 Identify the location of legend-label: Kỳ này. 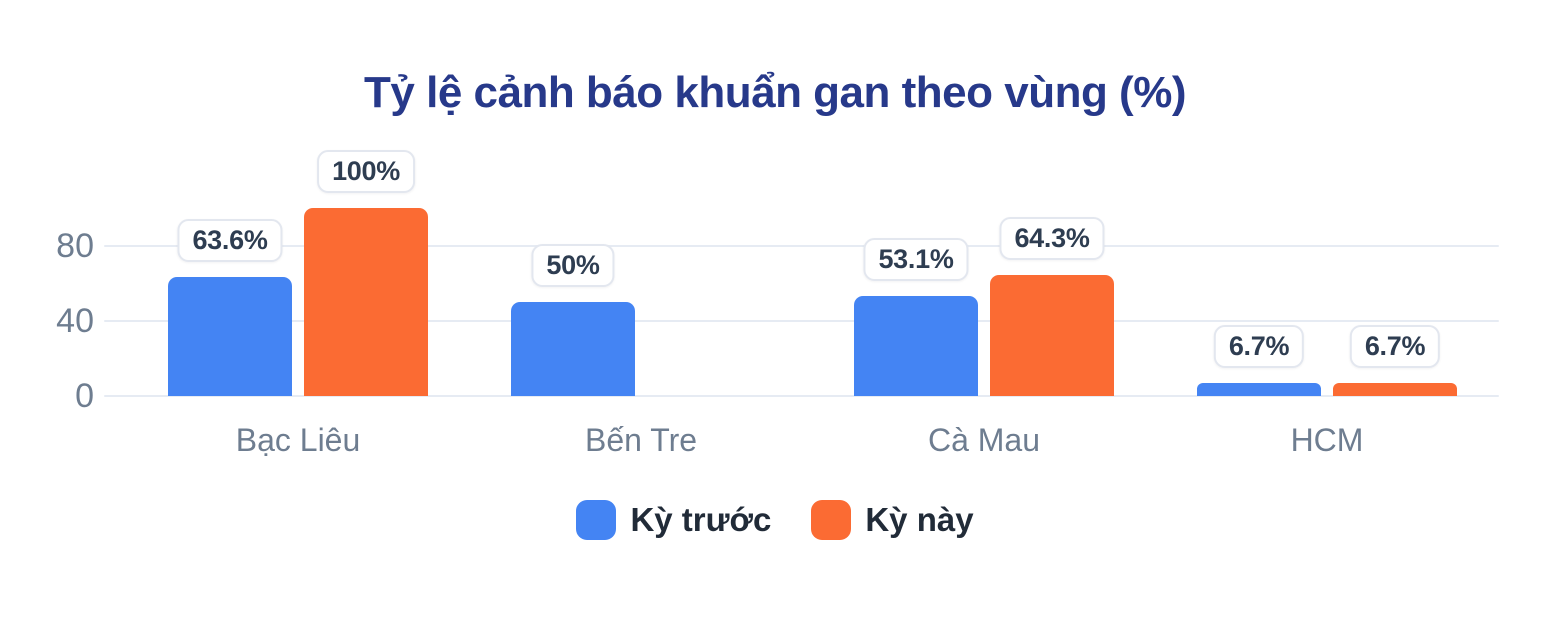
(919, 519).